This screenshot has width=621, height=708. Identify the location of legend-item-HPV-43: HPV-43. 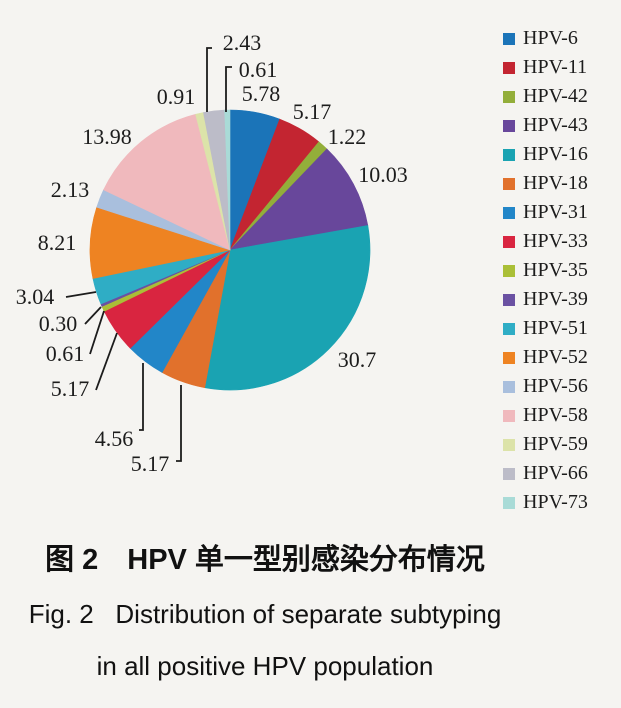
(545, 125).